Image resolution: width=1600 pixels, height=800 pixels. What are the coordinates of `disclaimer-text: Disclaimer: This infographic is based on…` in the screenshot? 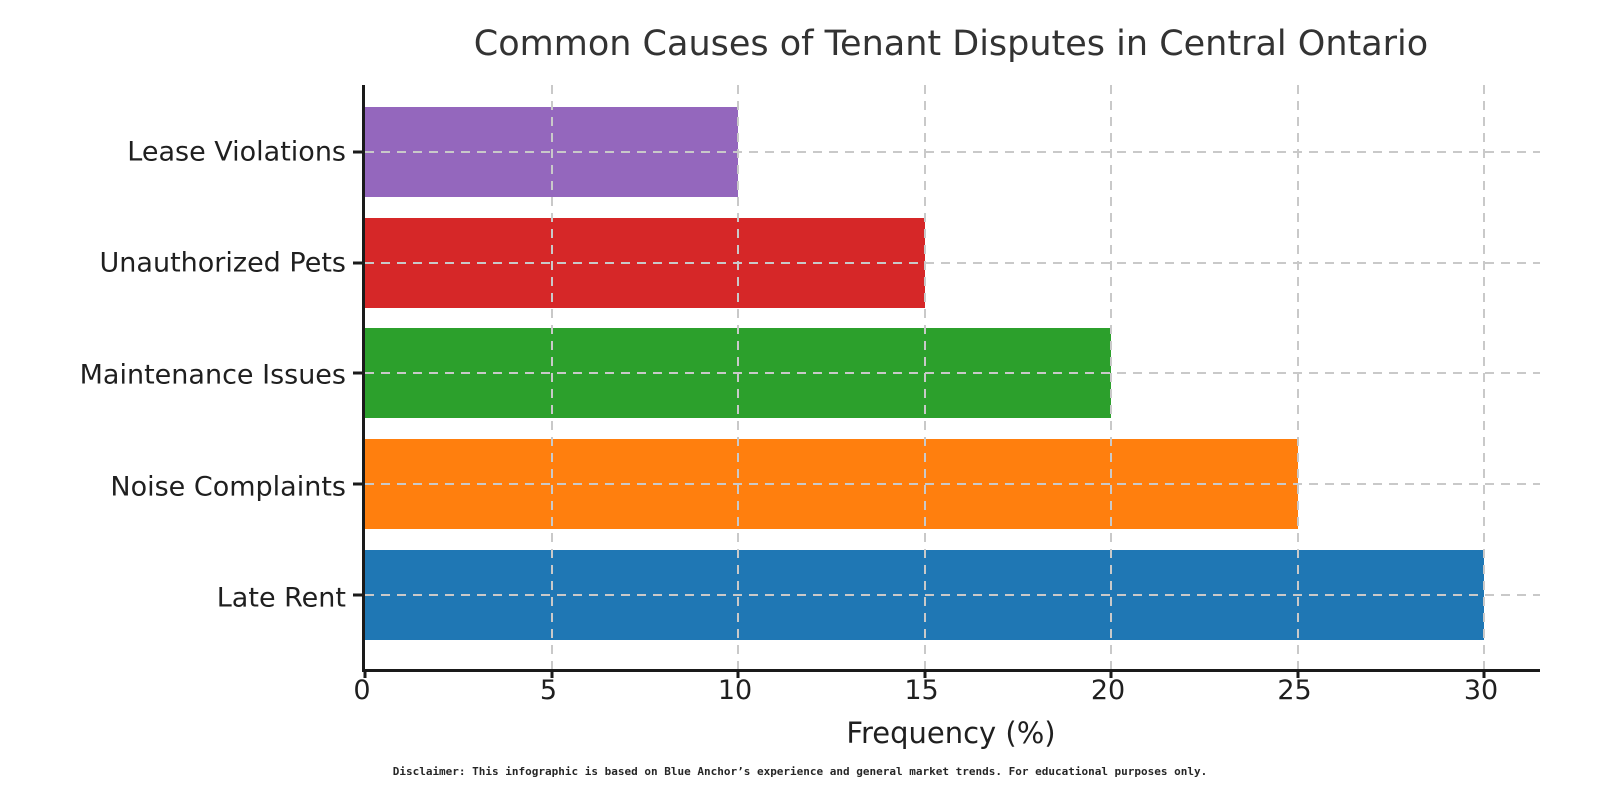 It's located at (800, 771).